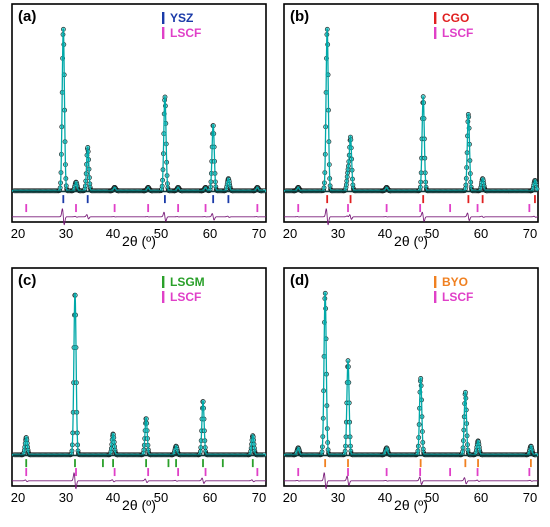 The image size is (550, 527). I want to click on reflection-ticks-lsgm, so click(139, 463).